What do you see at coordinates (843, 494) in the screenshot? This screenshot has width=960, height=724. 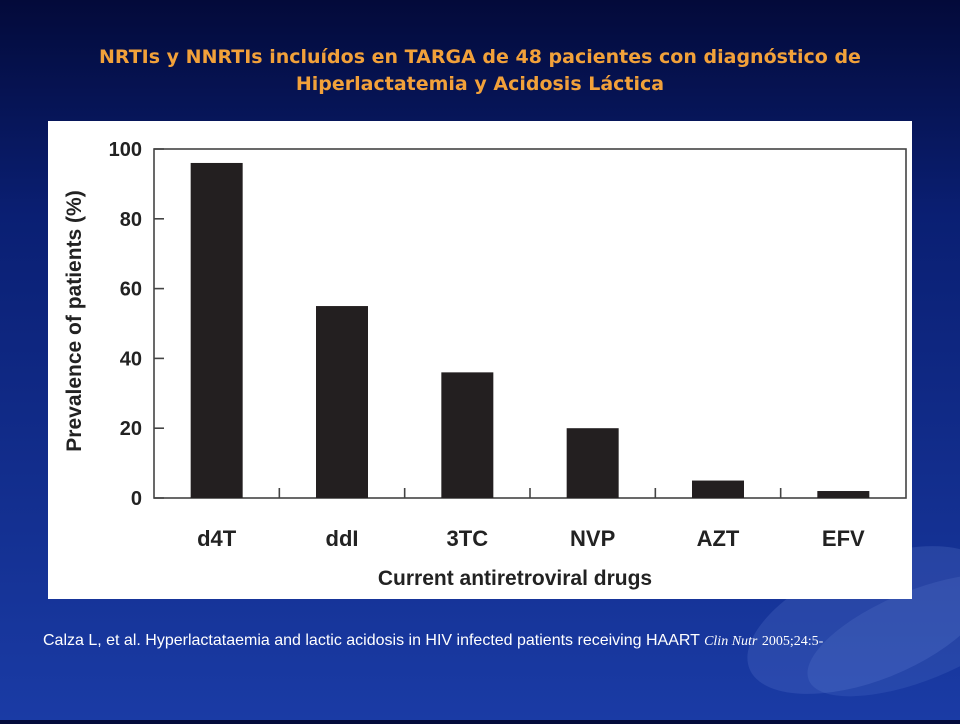 I see `bar-efv` at bounding box center [843, 494].